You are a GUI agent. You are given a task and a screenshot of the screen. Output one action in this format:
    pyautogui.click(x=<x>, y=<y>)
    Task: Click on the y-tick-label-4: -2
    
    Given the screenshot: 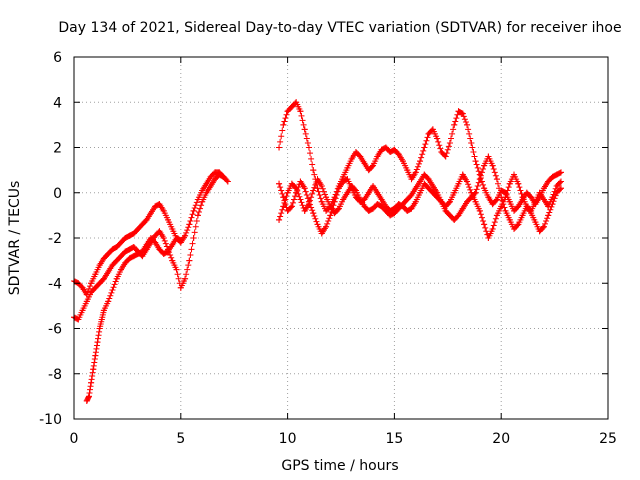 What is the action you would take?
    pyautogui.click(x=55, y=239)
    